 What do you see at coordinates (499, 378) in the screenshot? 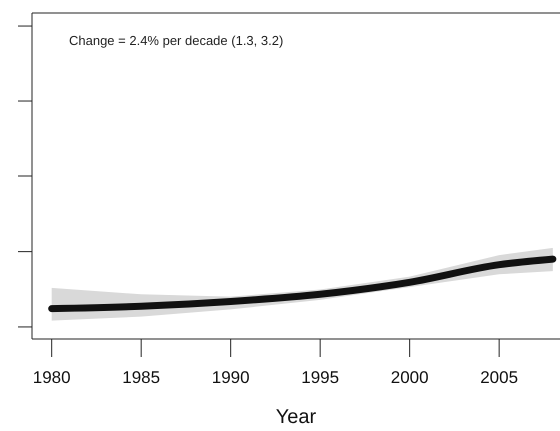
I see `x-tick-label: 2005` at bounding box center [499, 378].